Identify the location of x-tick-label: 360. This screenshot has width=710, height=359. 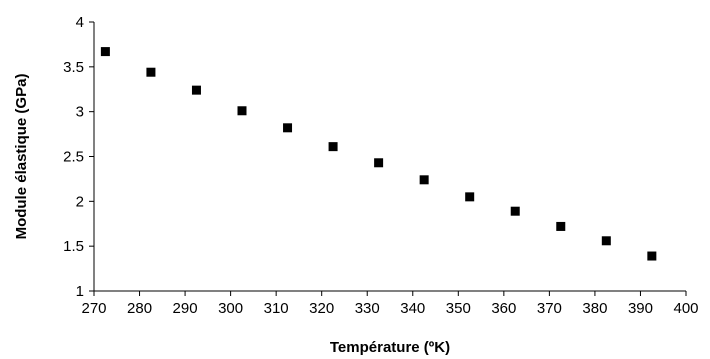
(503, 308).